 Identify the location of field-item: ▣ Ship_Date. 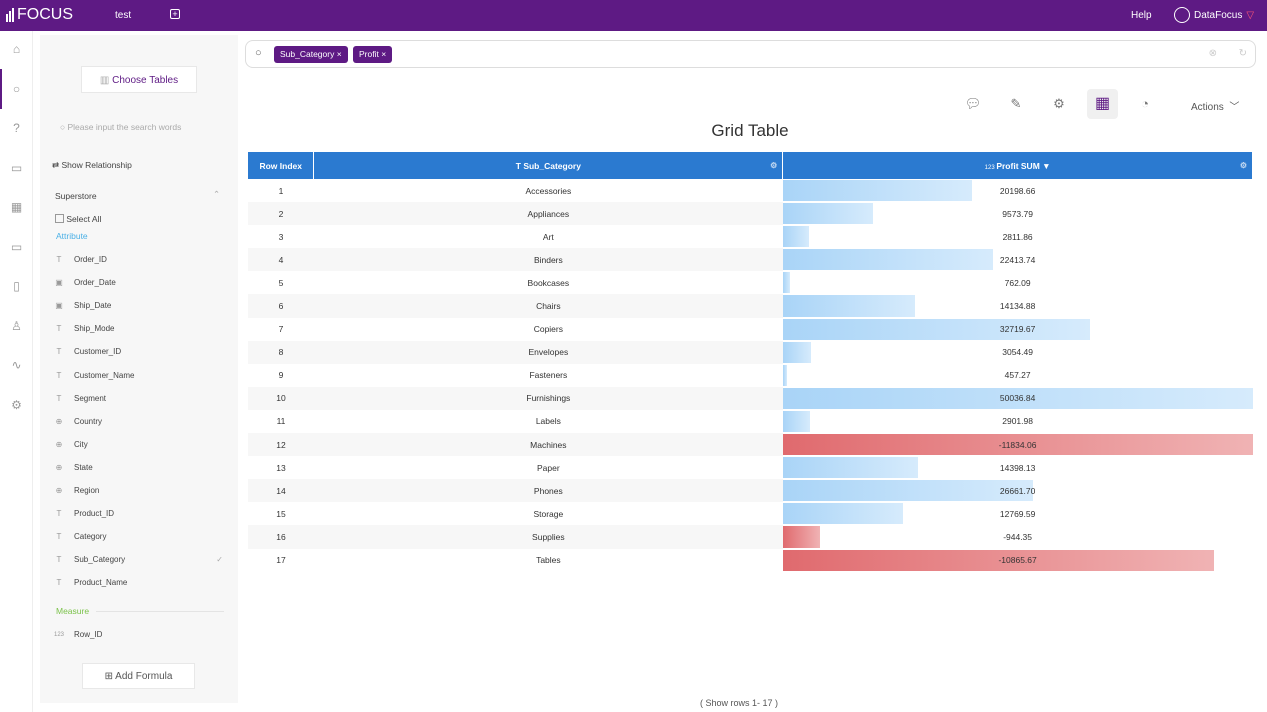
(138, 305).